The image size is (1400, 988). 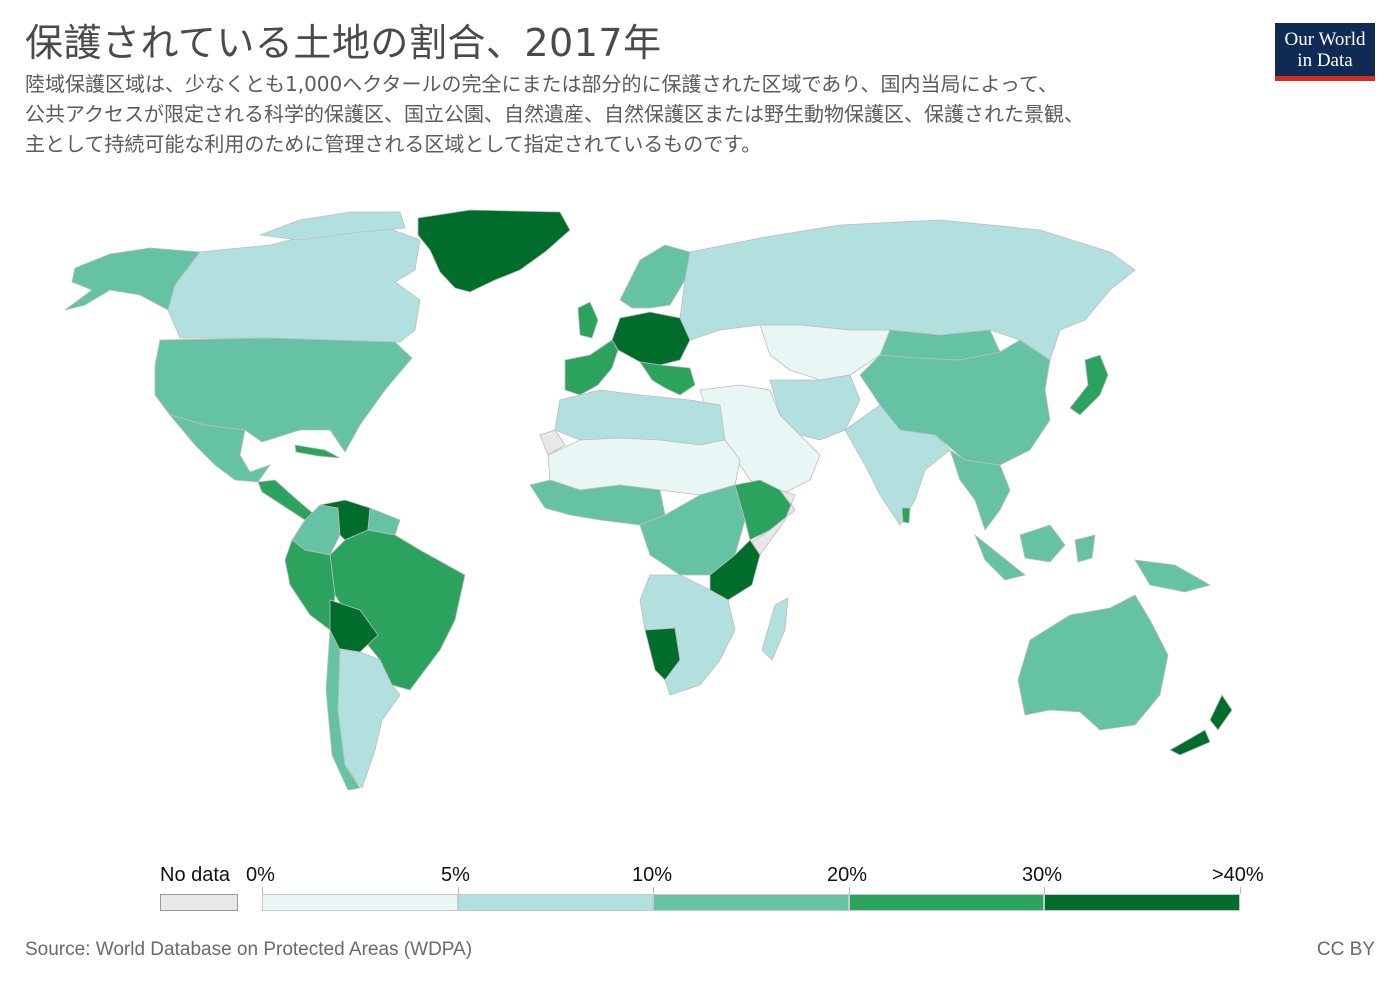 What do you see at coordinates (692, 530) in the screenshot?
I see `region-central-africa` at bounding box center [692, 530].